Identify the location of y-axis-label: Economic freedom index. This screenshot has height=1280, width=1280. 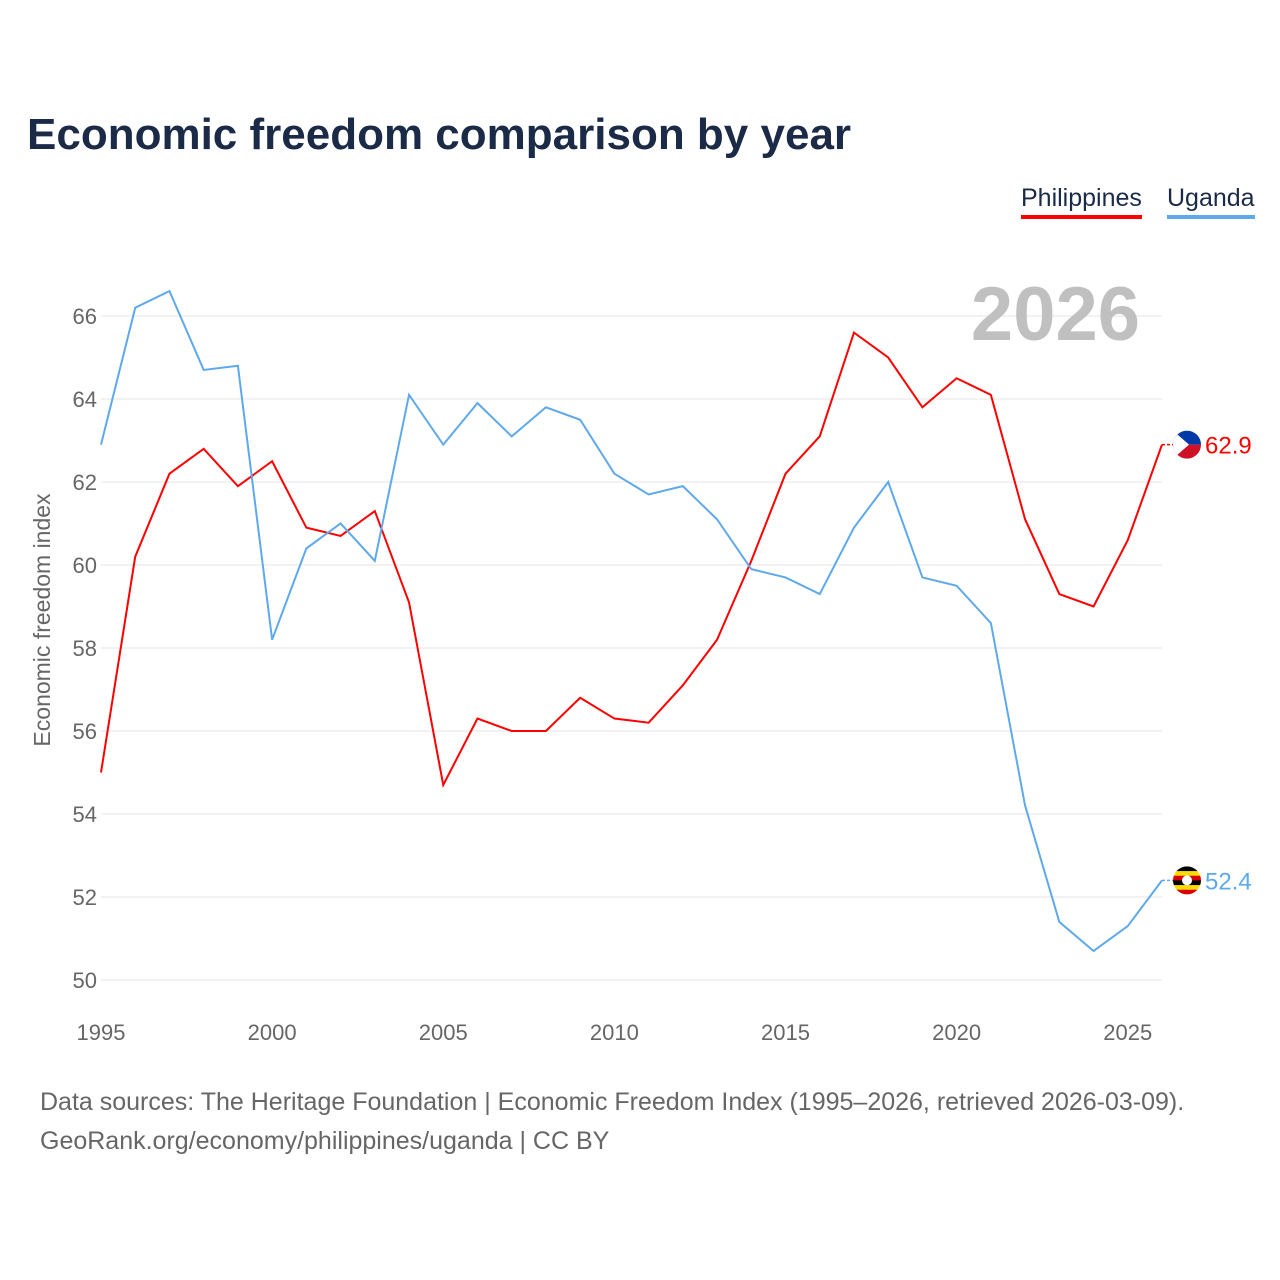
(42, 620).